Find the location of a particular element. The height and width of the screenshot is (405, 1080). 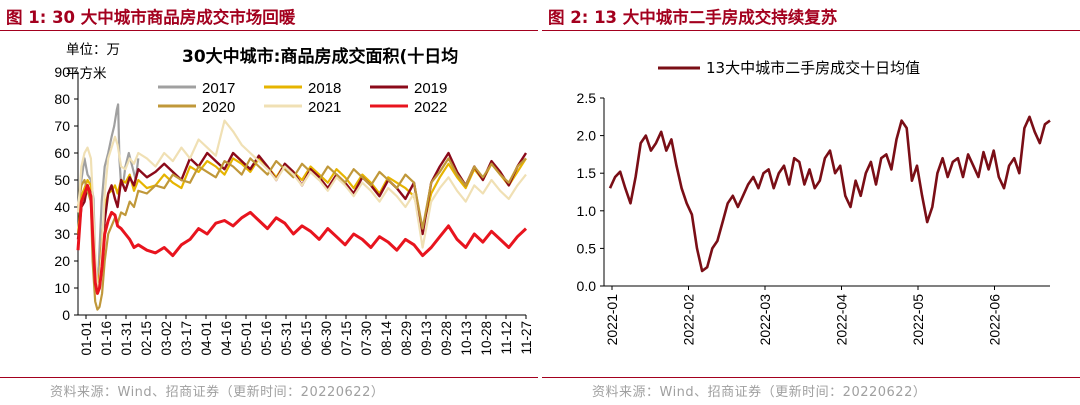

y-tick-label: 30 is located at coordinates (62, 234).